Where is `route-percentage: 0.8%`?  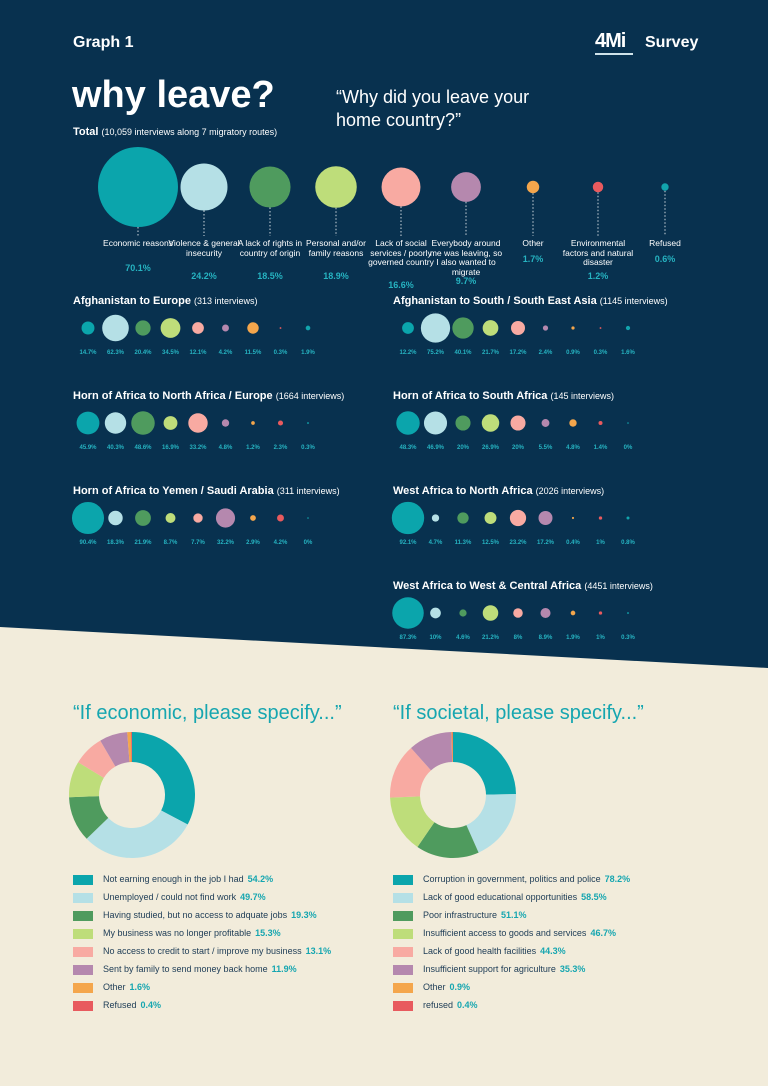
route-percentage: 0.8% is located at coordinates (628, 543).